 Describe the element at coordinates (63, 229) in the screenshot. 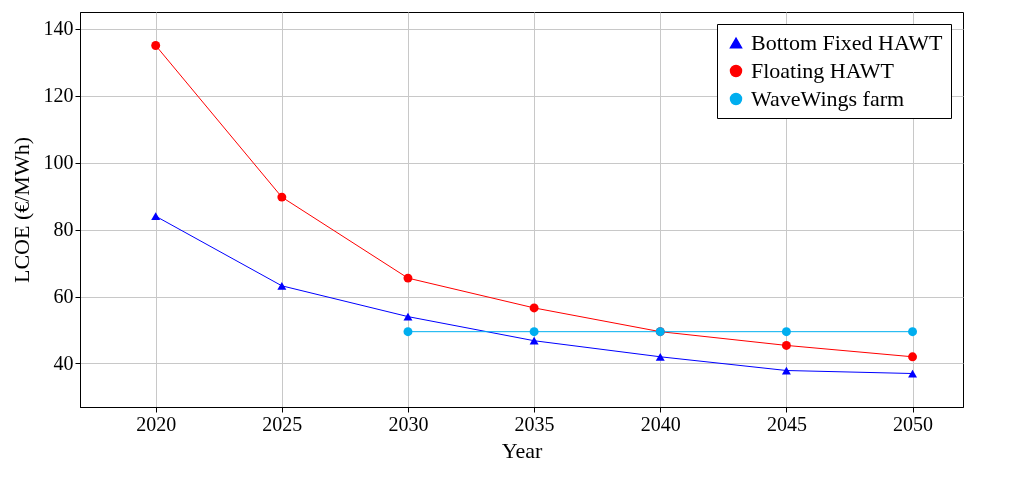

I see `y-tick-label: 80` at that location.